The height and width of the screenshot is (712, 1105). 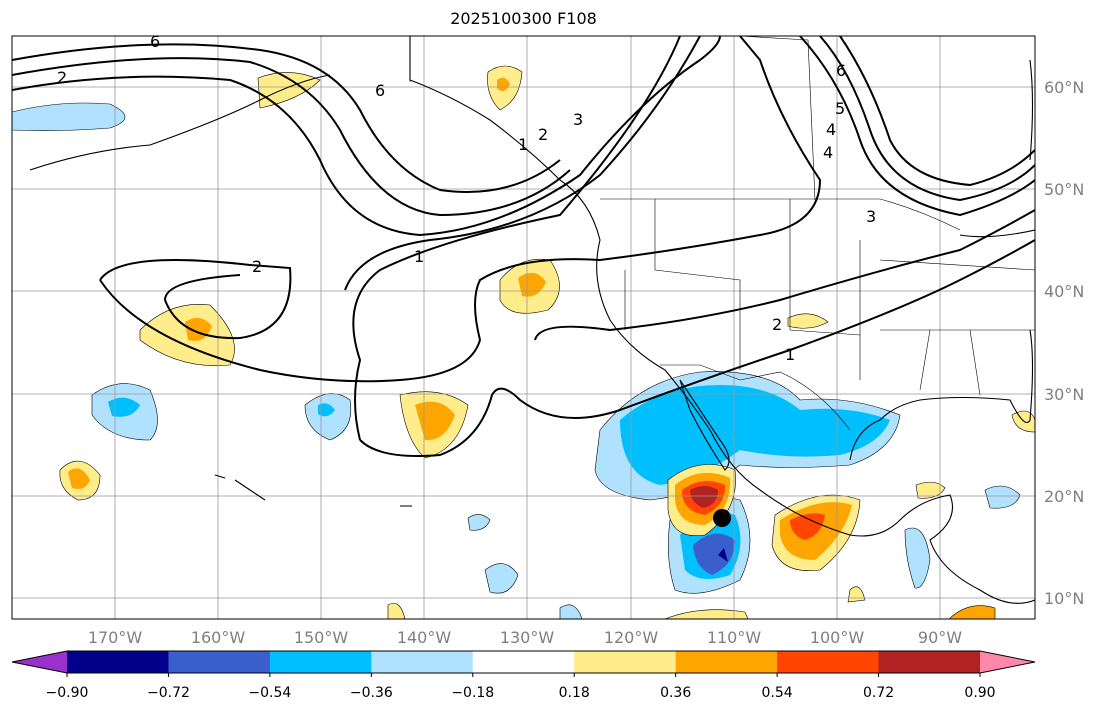 What do you see at coordinates (218, 637) in the screenshot?
I see `lon-tick: 160°W` at bounding box center [218, 637].